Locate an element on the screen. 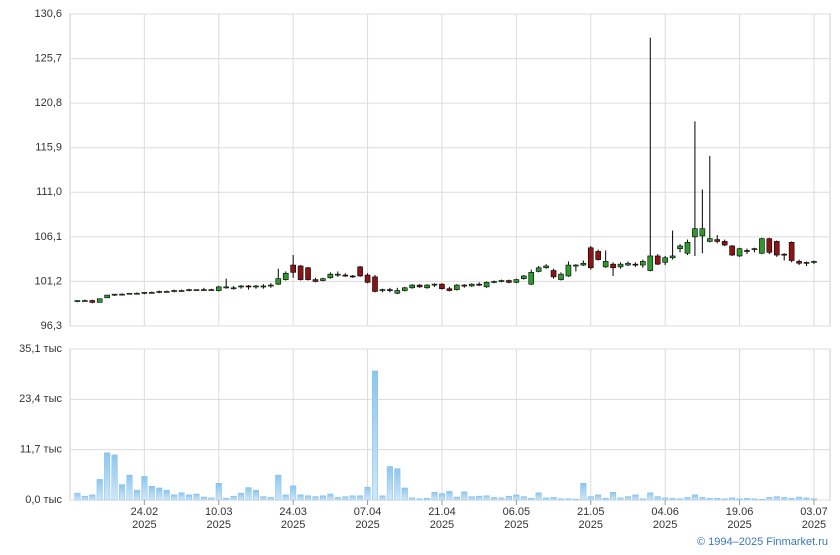  y-tick-label: 120,8 is located at coordinates (48, 103).